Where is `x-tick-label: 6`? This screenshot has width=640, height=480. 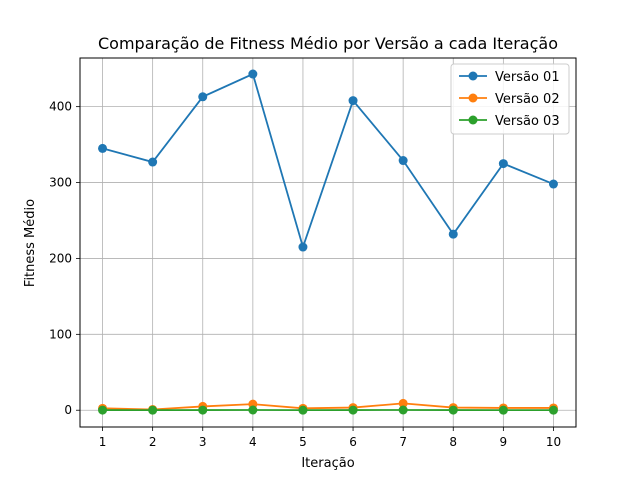
x-tick-label: 6 is located at coordinates (353, 442).